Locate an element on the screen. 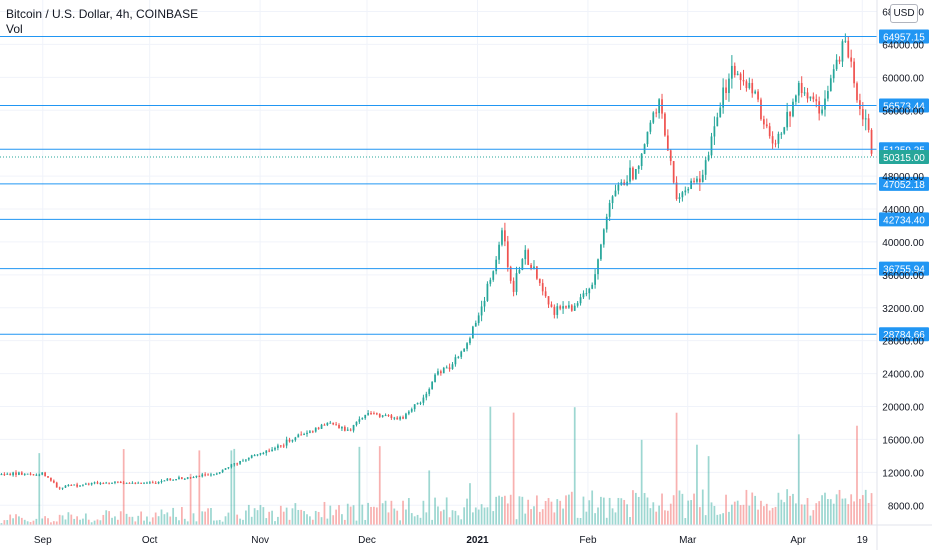 The image size is (932, 550). level-label: 64957.15 is located at coordinates (904, 38).